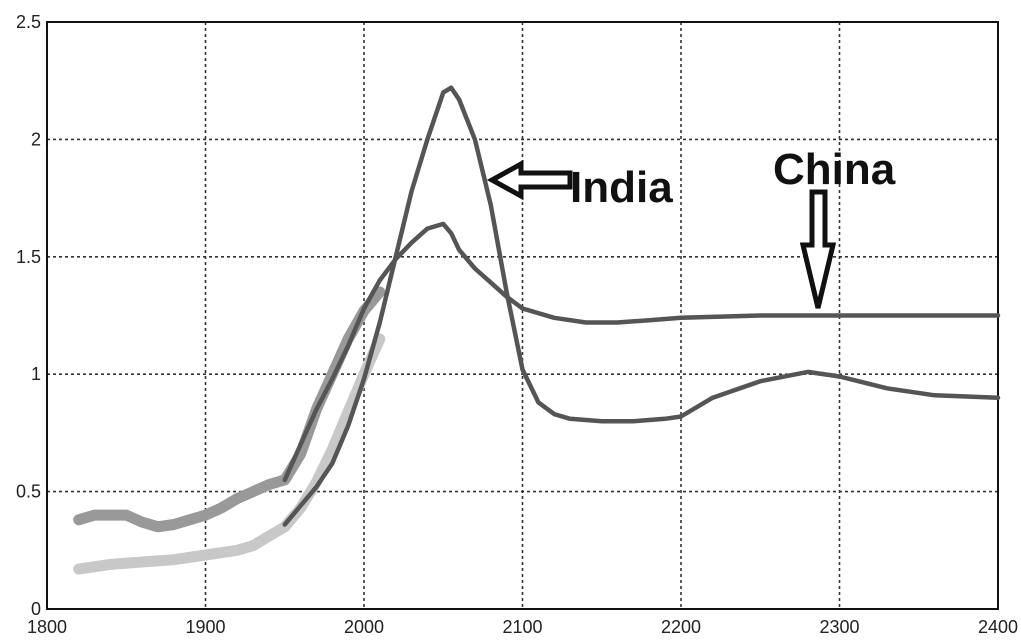 Image resolution: width=1021 pixels, height=641 pixels. Describe the element at coordinates (834, 169) in the screenshot. I see `china-label: China` at that location.